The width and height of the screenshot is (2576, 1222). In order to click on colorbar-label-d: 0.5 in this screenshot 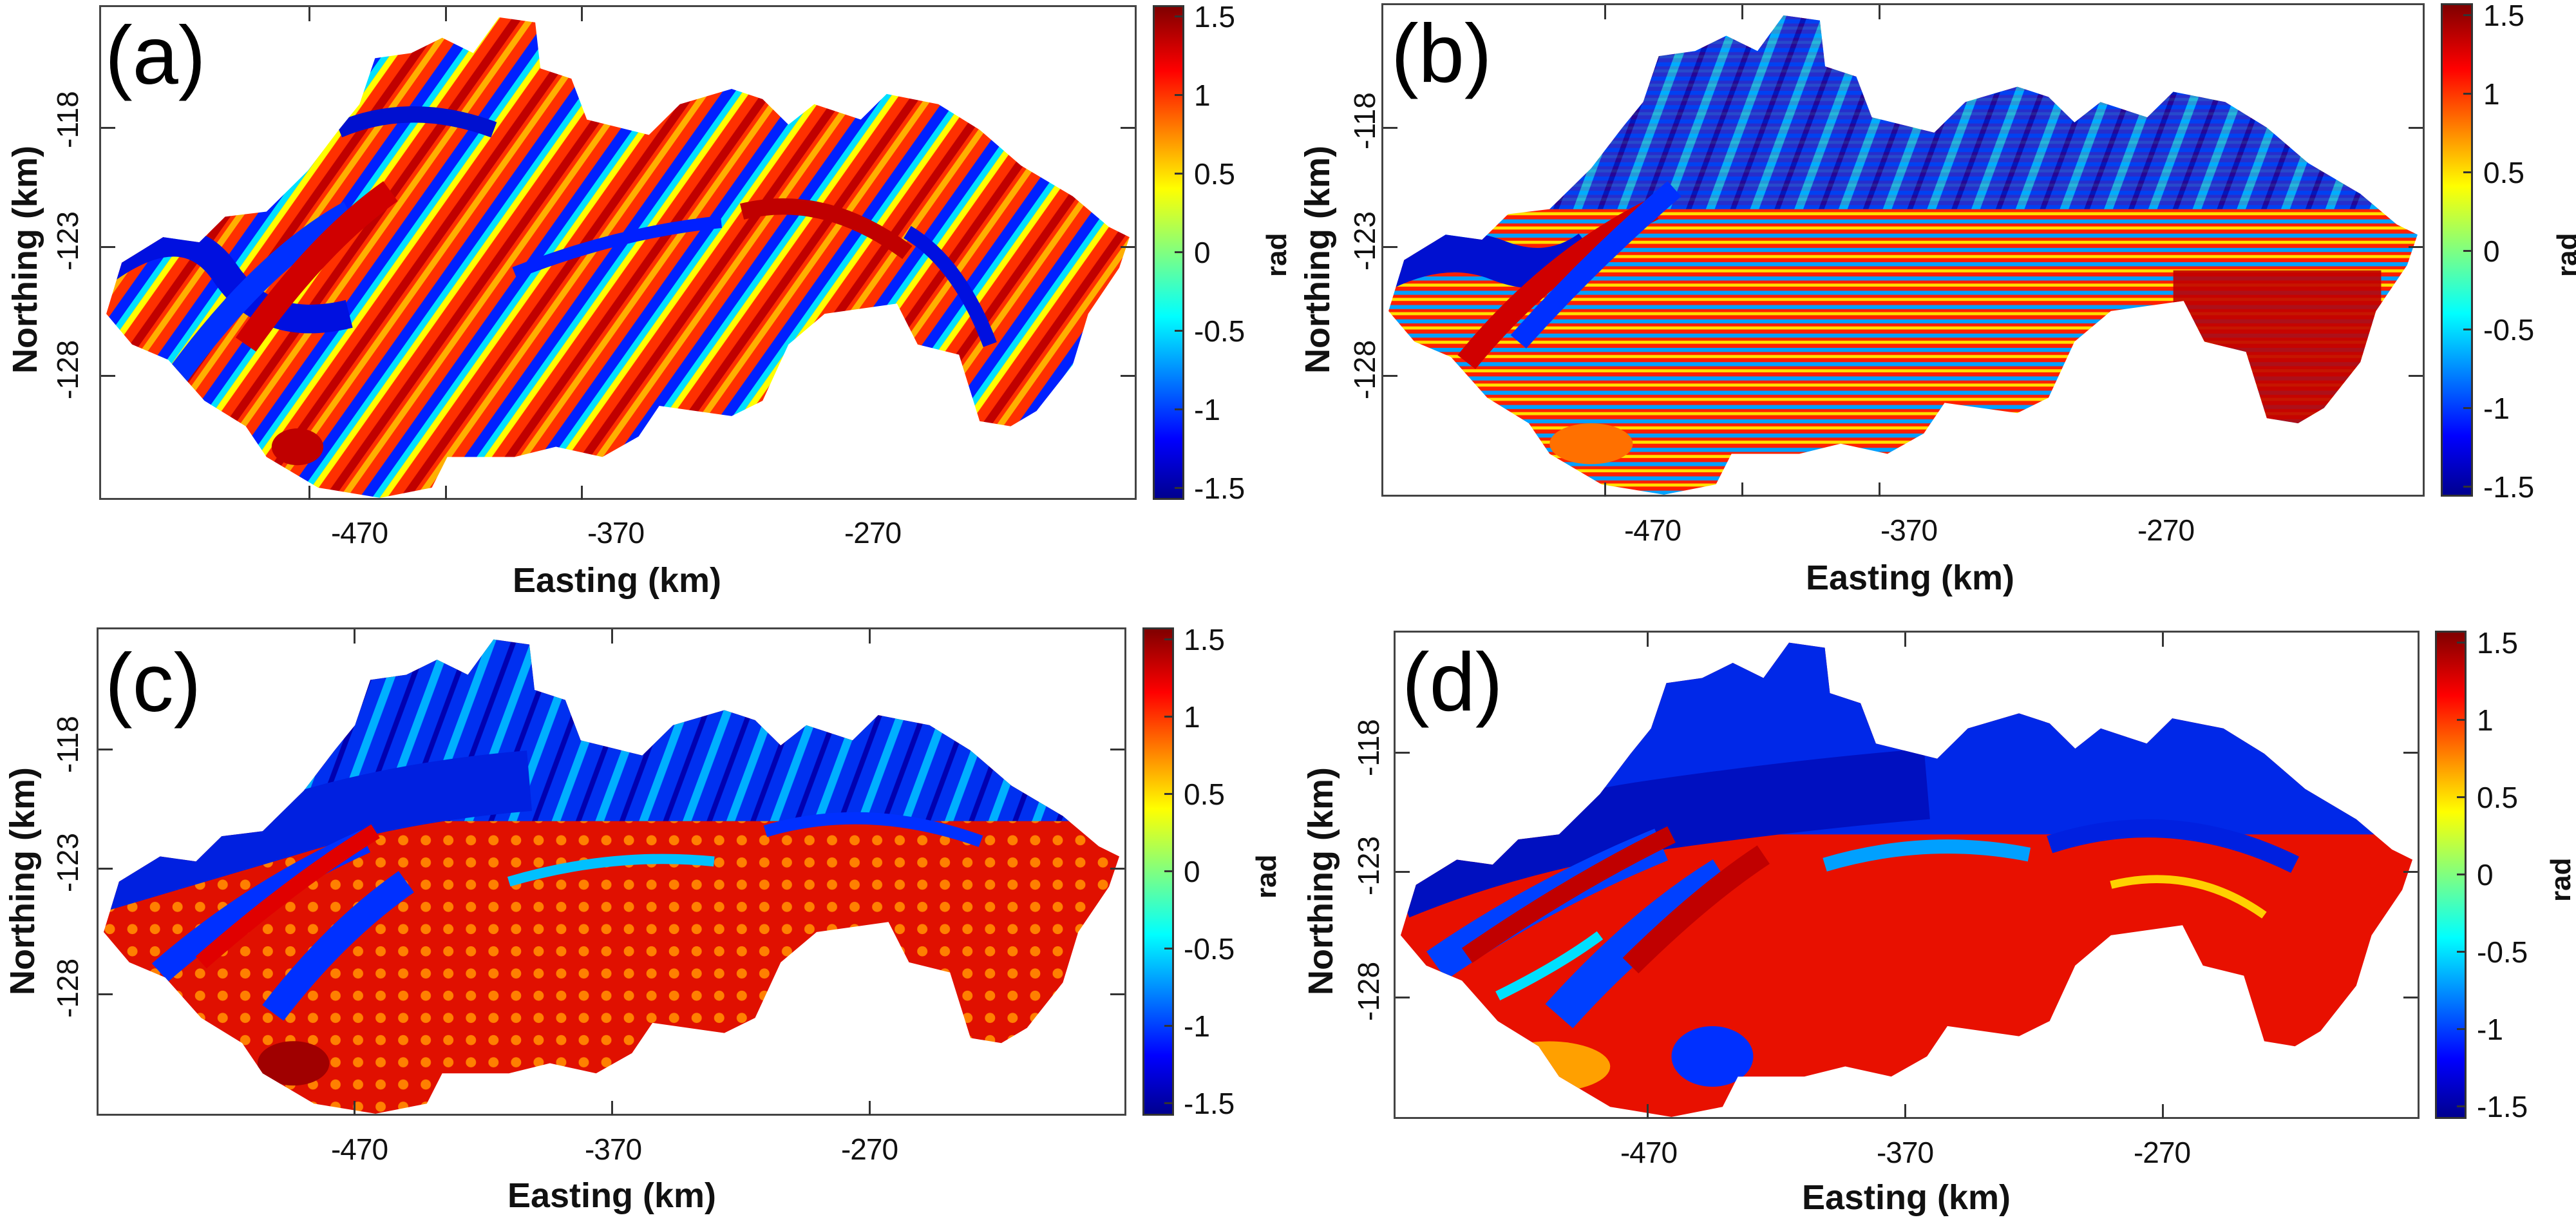, I will do `click(2497, 797)`.